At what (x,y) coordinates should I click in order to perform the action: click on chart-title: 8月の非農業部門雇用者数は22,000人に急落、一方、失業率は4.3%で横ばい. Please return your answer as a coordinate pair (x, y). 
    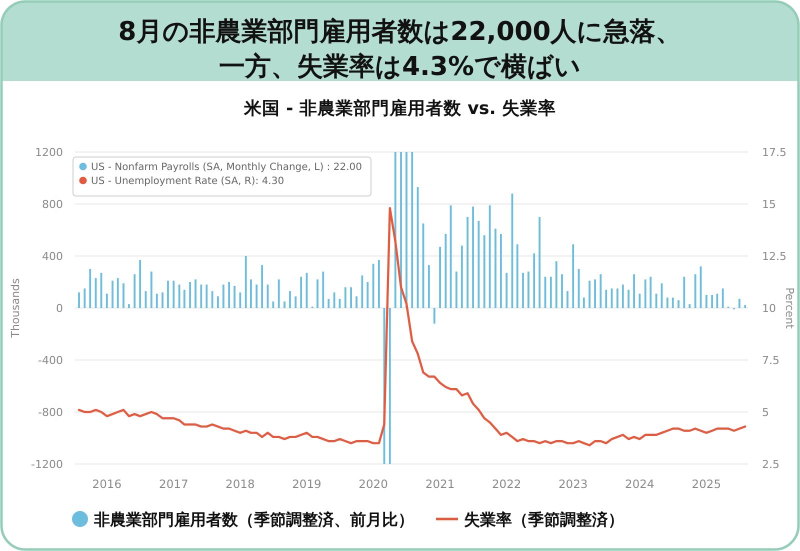
    Looking at the image, I should click on (400, 49).